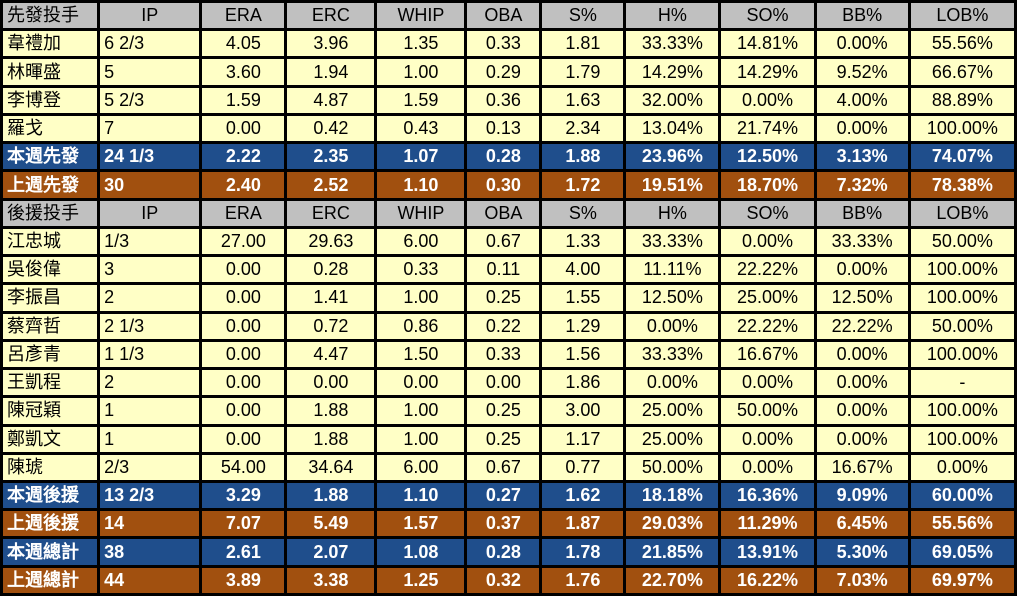 Image resolution: width=1017 pixels, height=596 pixels. I want to click on summary-stat: 24 1/3, so click(150, 157).